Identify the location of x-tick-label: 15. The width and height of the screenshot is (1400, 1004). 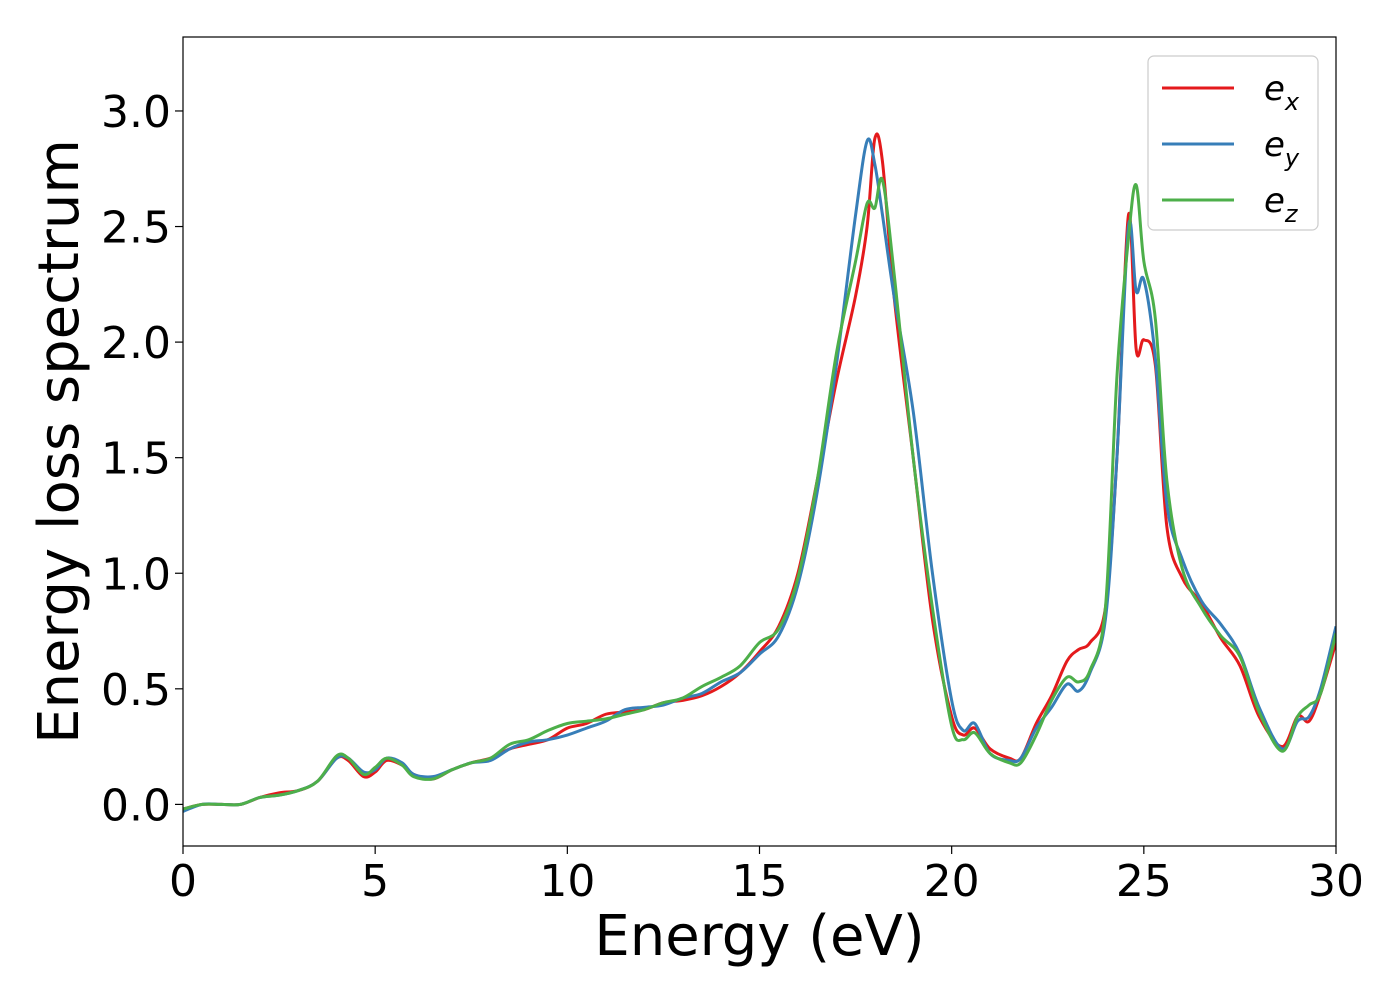
(760, 881).